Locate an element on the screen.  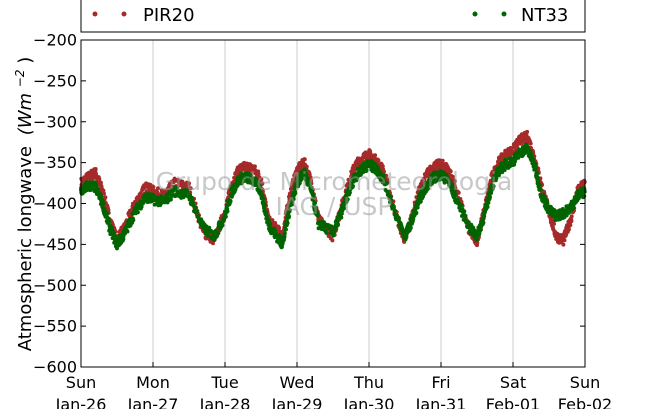
watermark-line-2: IAG / USP is located at coordinates (334, 206).